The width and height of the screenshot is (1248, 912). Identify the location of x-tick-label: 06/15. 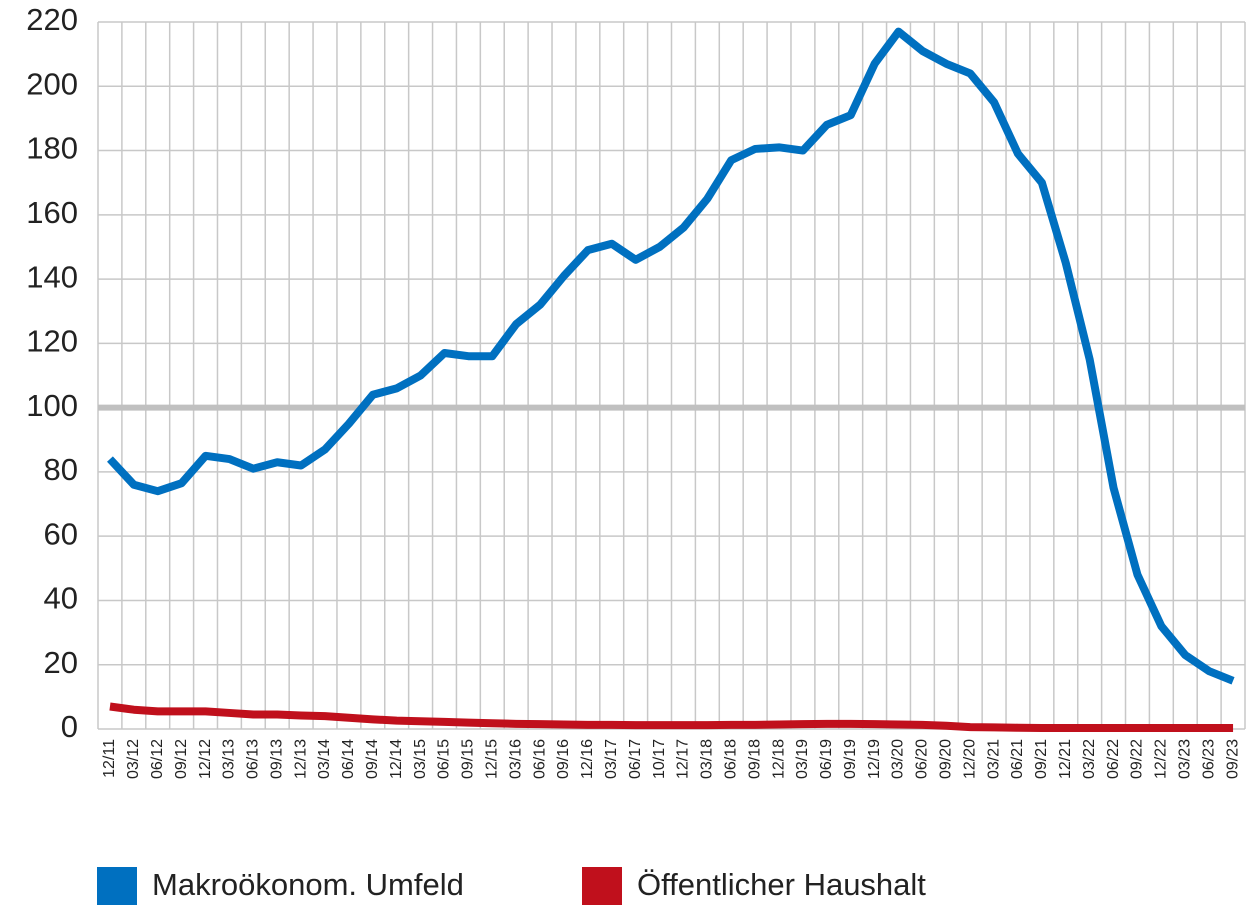
(444, 759).